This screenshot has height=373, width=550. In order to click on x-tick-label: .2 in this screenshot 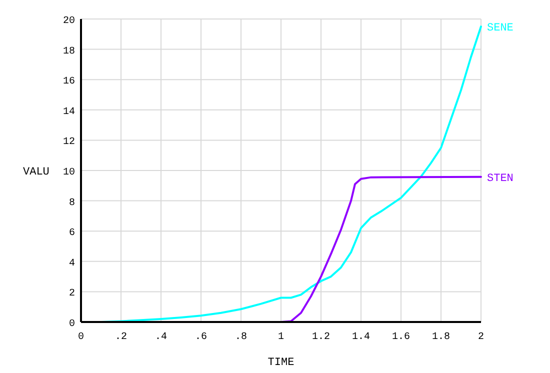, I will do `click(121, 337)`.